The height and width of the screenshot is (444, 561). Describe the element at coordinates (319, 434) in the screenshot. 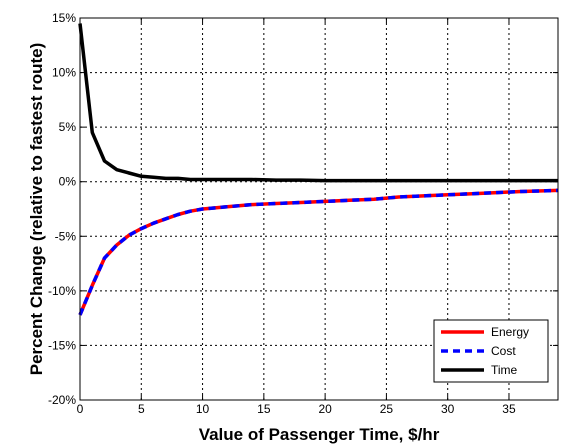

I see `x-axis-title: Value of Passenger Time, $/hr` at that location.